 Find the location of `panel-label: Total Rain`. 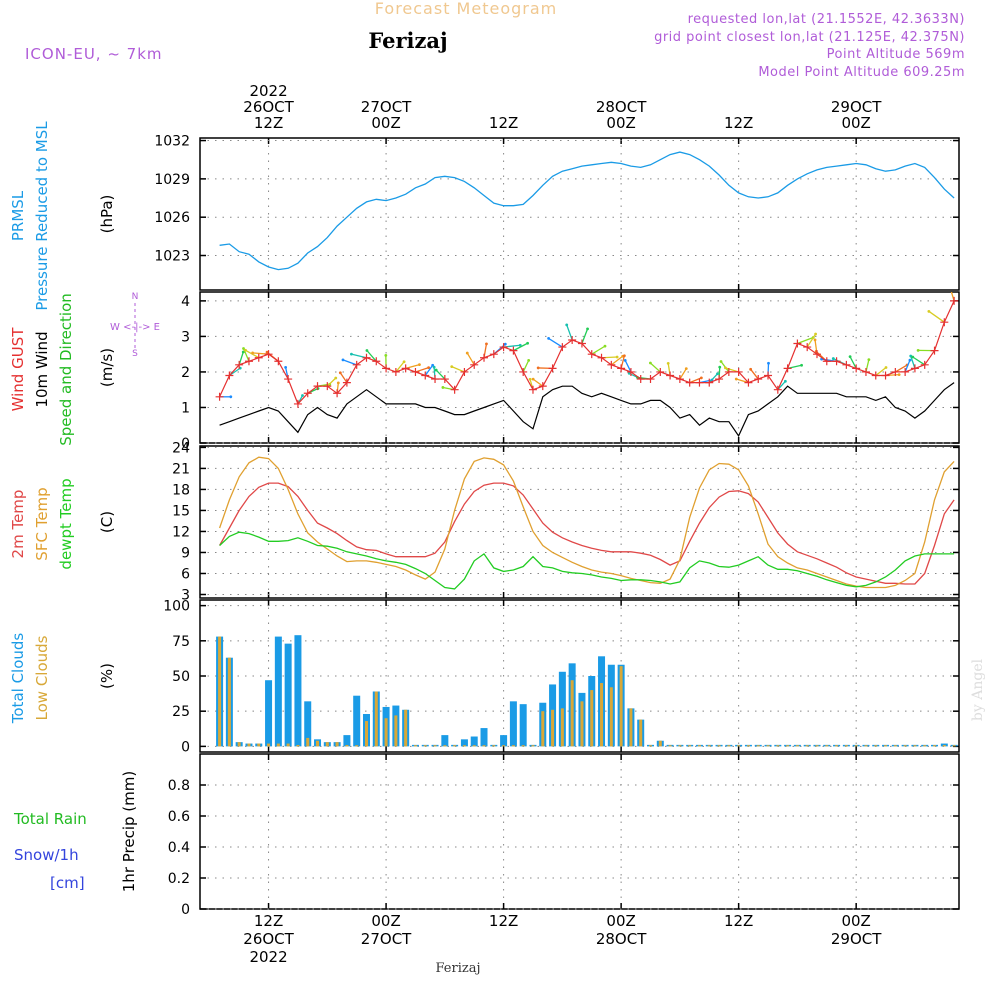

panel-label: Total Rain is located at coordinates (50, 819).